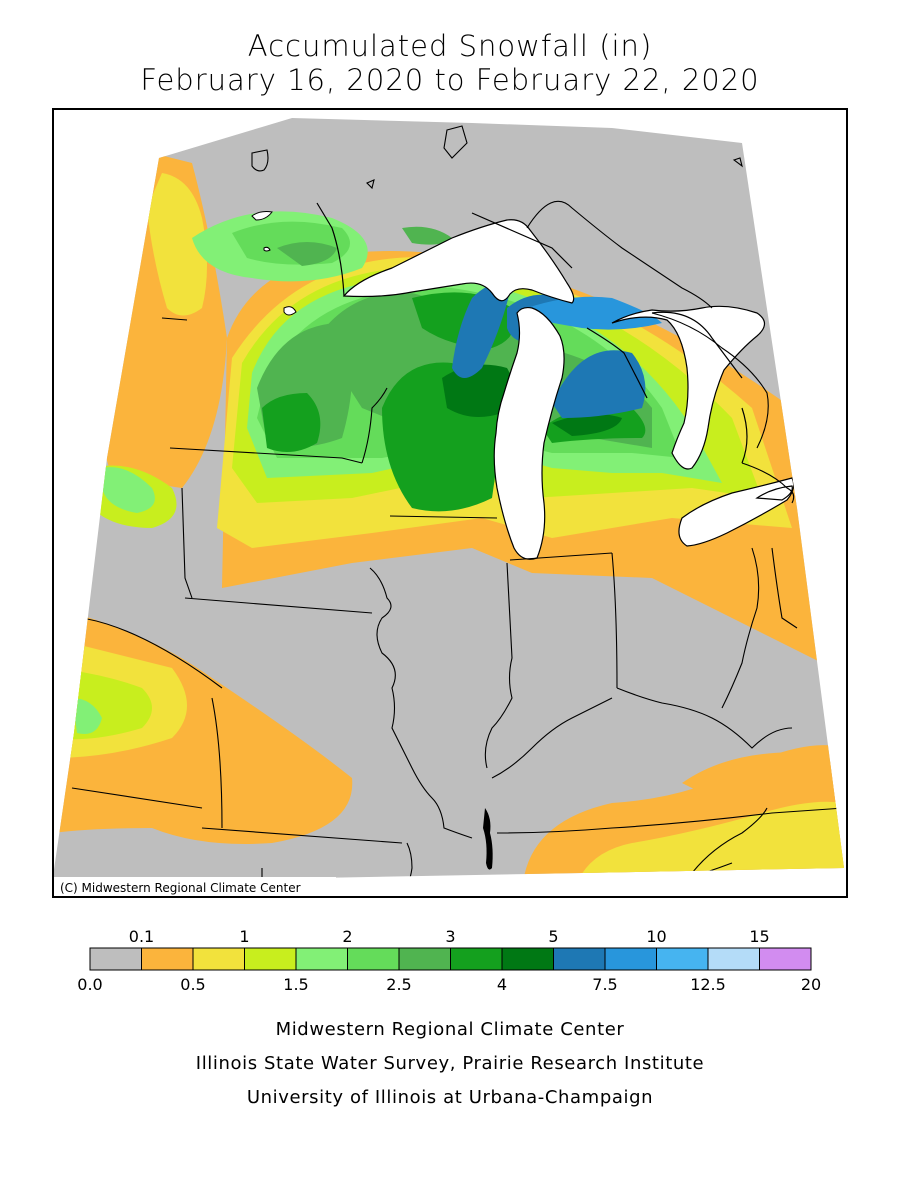  What do you see at coordinates (295, 984) in the screenshot?
I see `legend-bottom-label: 1.5` at bounding box center [295, 984].